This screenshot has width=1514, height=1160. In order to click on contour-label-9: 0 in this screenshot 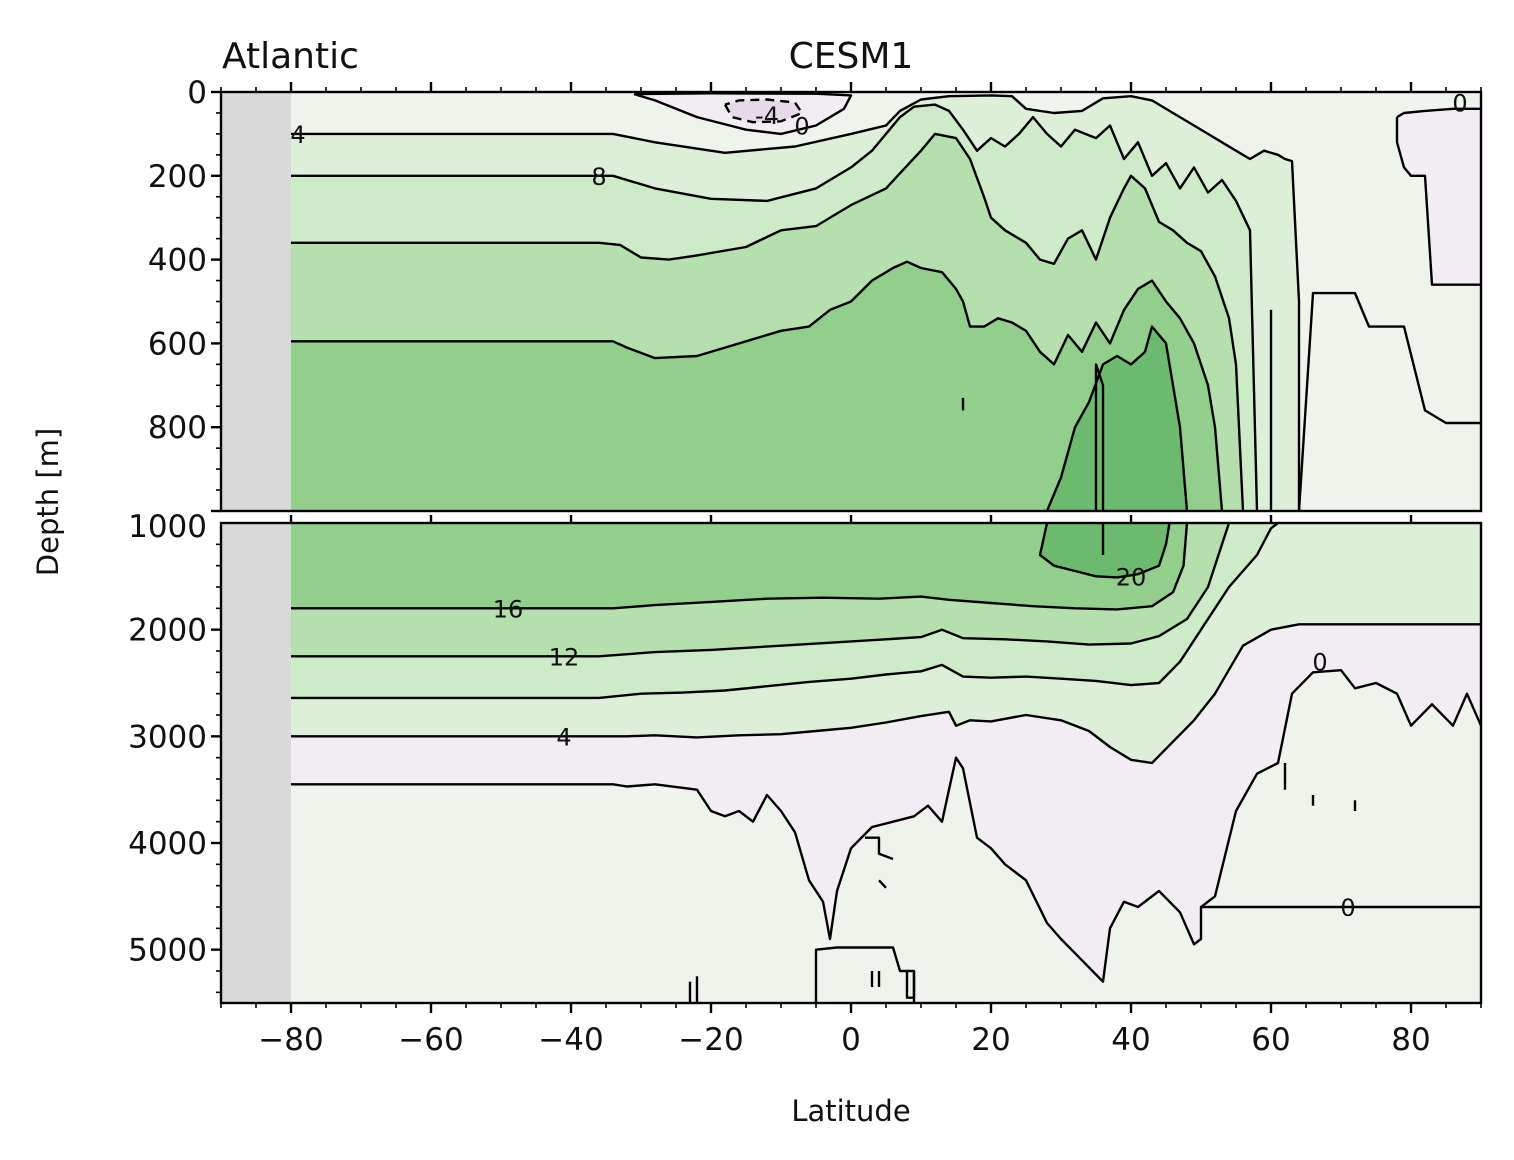, I will do `click(1319, 663)`.